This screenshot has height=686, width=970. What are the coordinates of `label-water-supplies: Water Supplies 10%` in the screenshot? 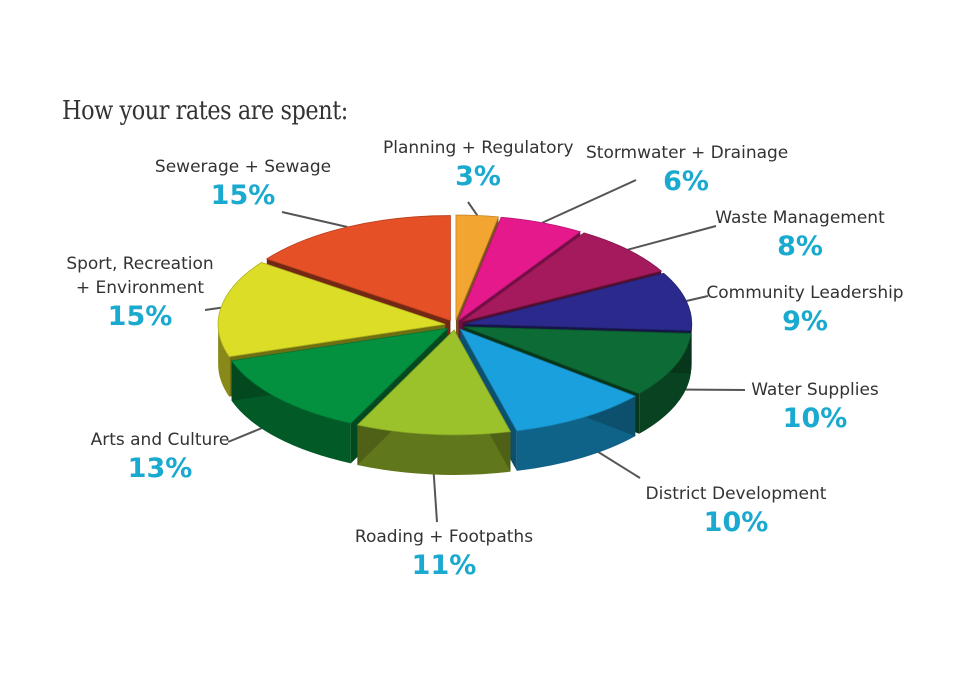 It's located at (815, 407).